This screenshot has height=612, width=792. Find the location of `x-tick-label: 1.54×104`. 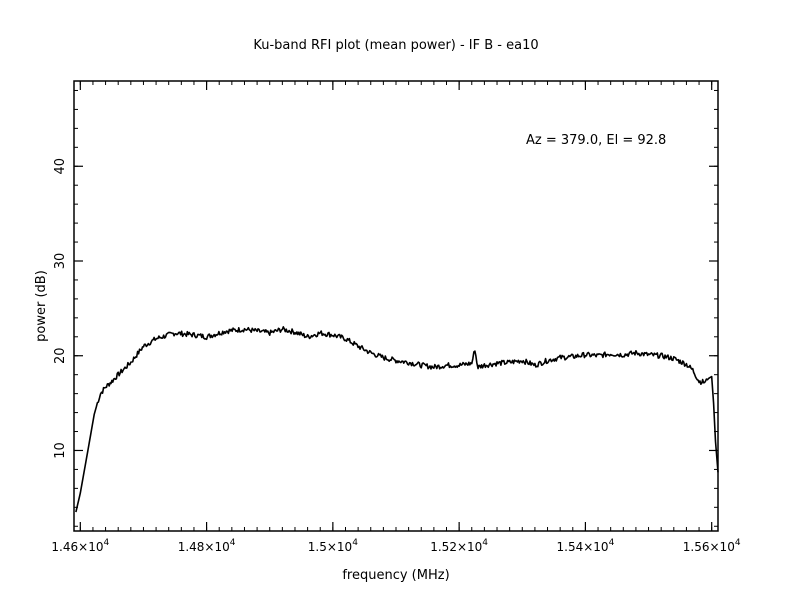

x-tick-label: 1.54×104 is located at coordinates (586, 546).